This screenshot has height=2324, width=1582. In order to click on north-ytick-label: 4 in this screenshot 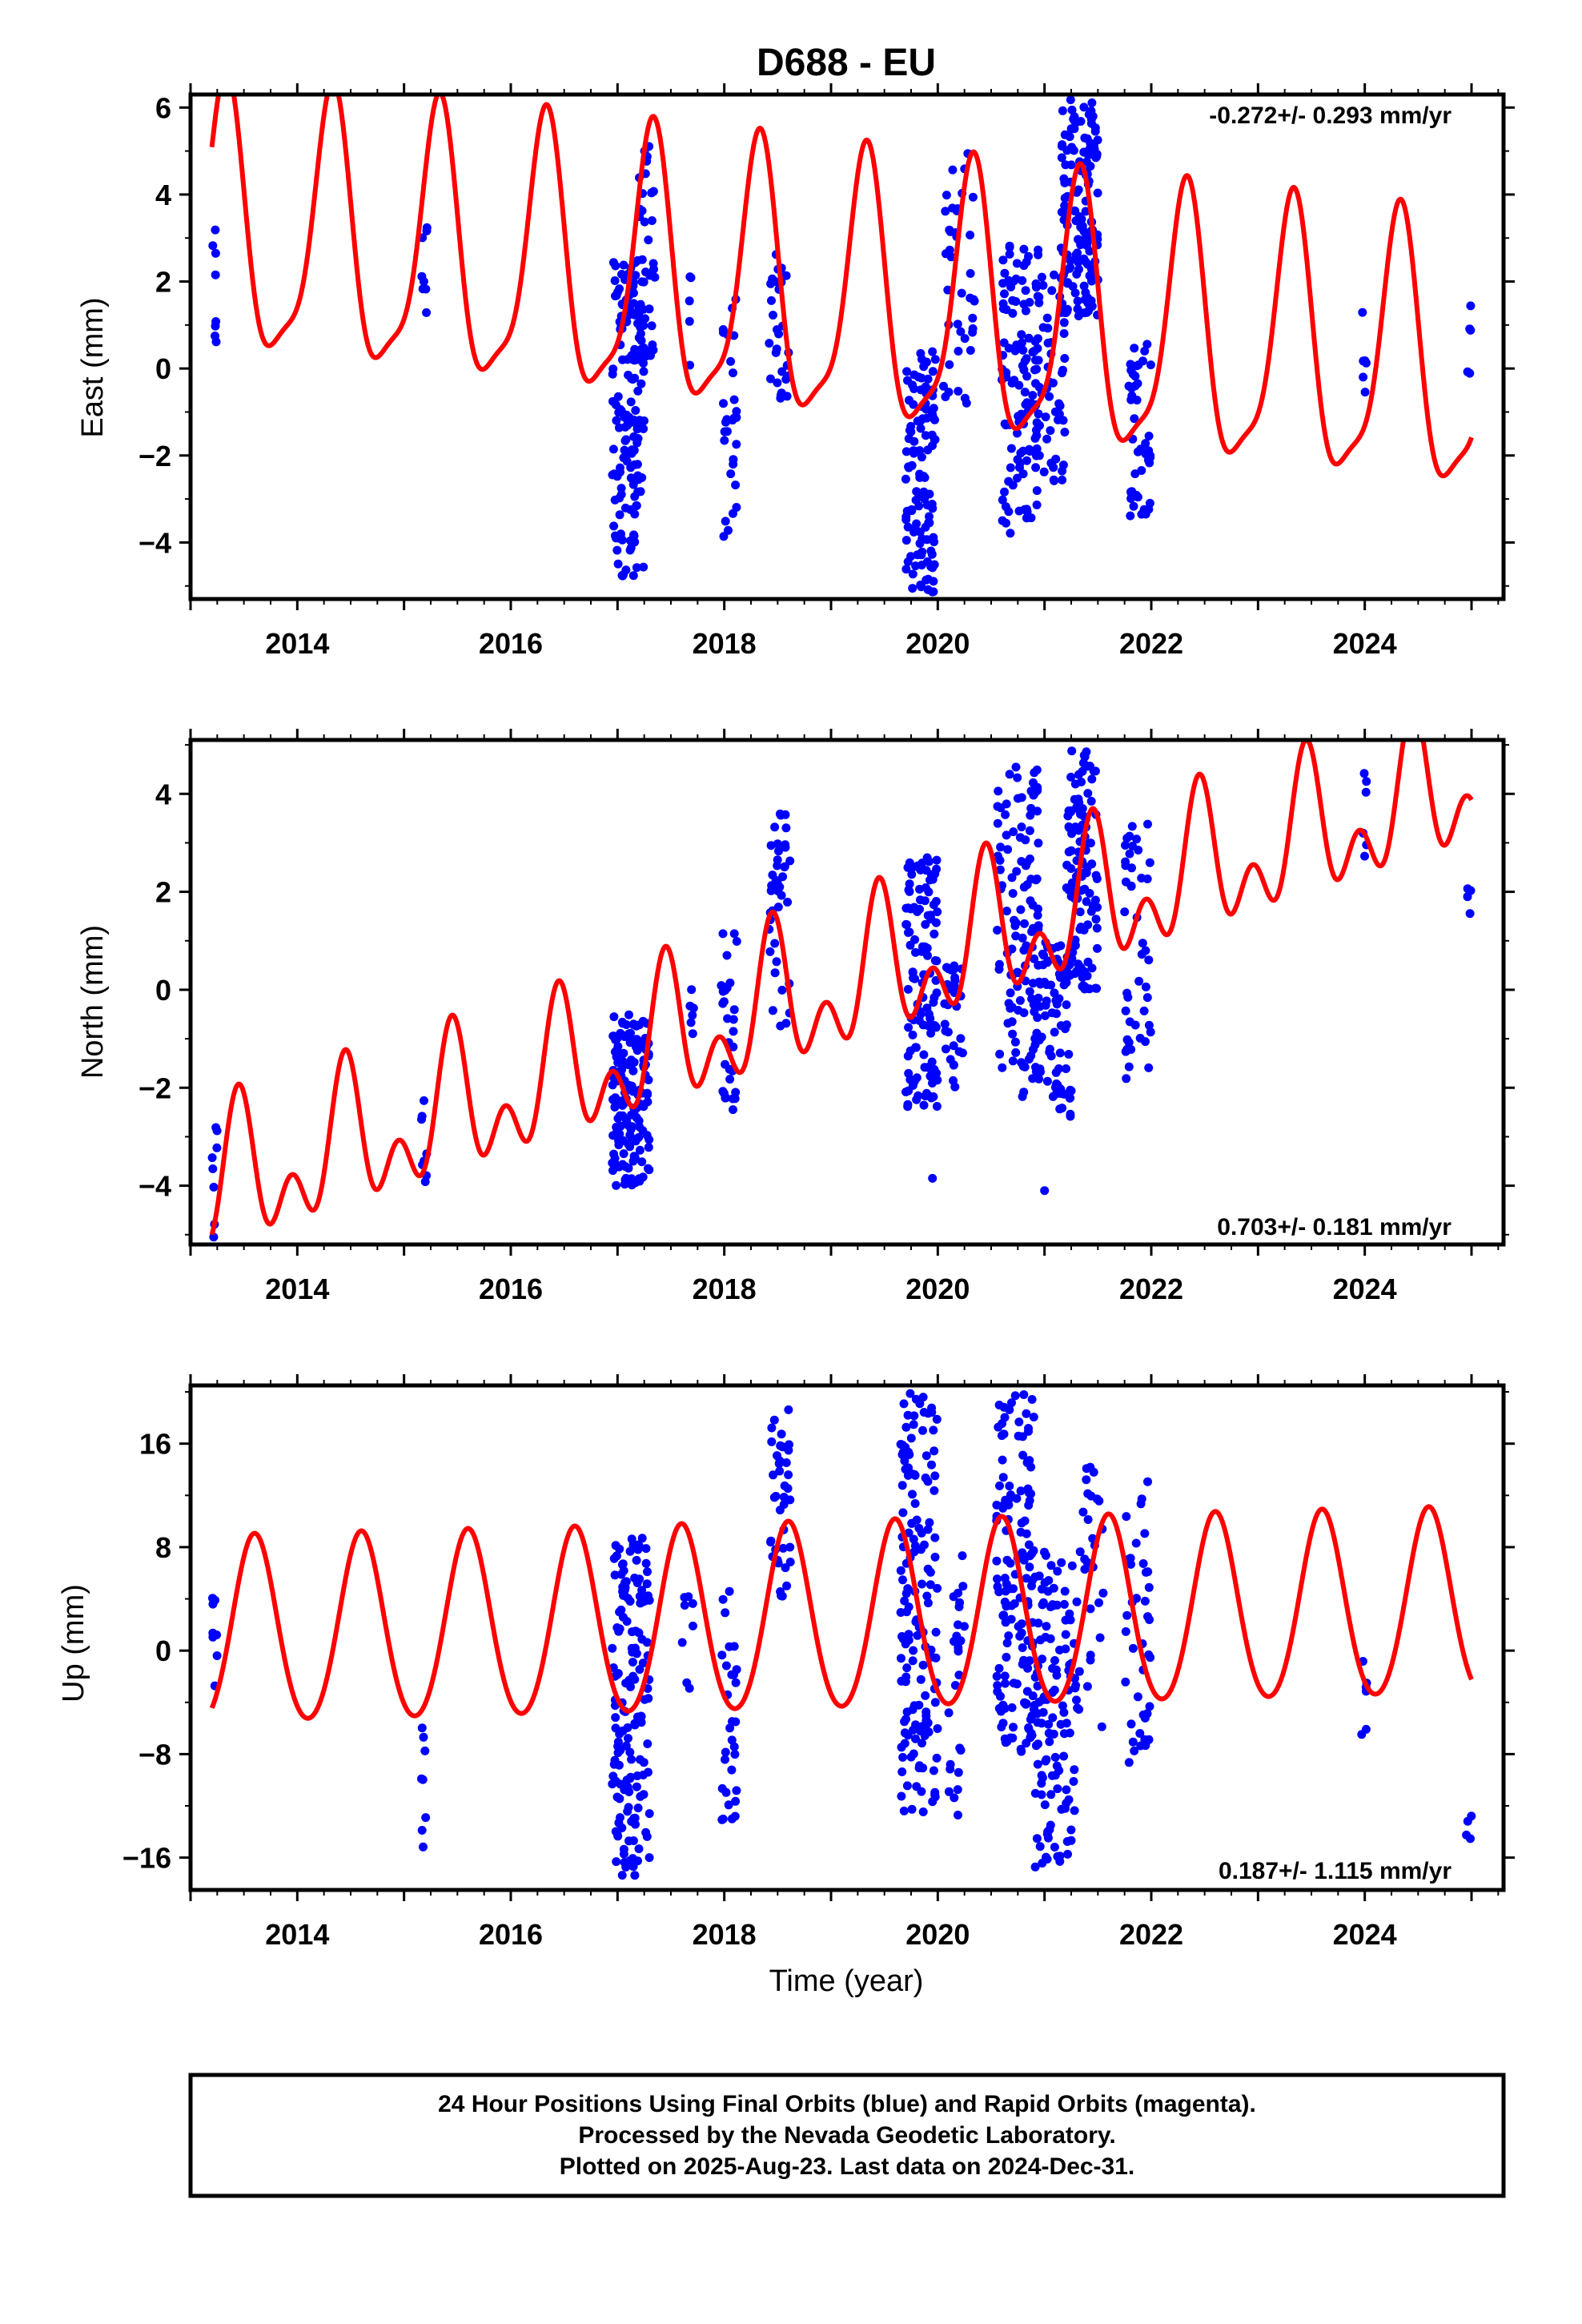, I will do `click(163, 794)`.